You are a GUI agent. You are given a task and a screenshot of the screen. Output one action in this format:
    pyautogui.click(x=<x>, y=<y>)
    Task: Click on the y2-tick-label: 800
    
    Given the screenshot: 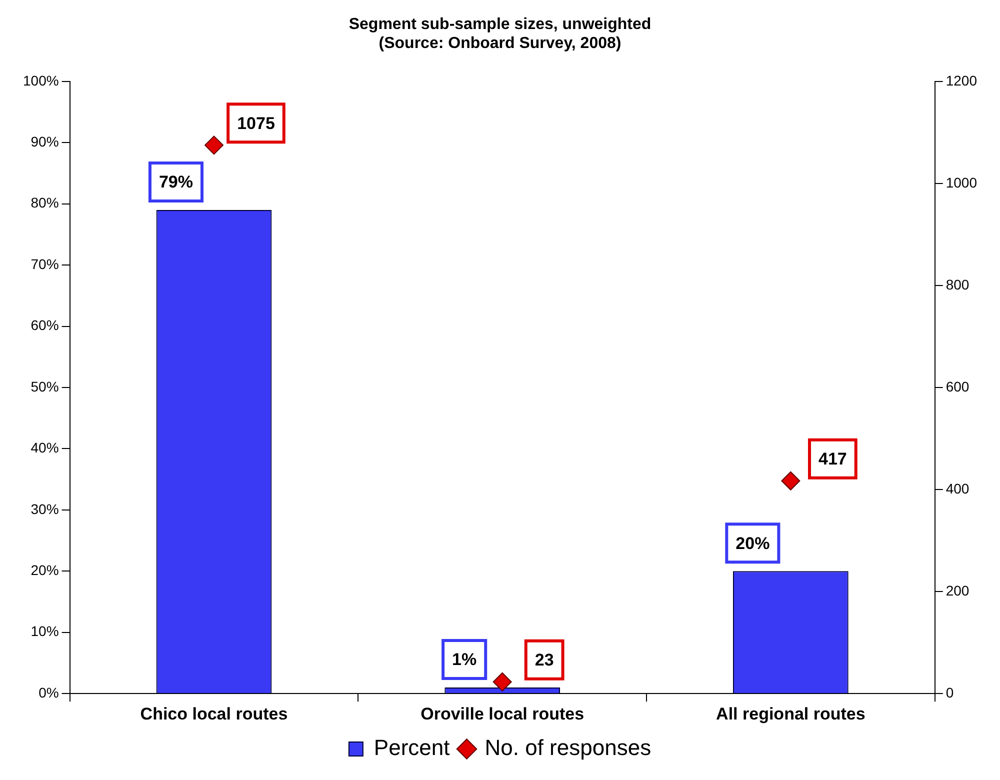 What is the action you would take?
    pyautogui.click(x=958, y=284)
    